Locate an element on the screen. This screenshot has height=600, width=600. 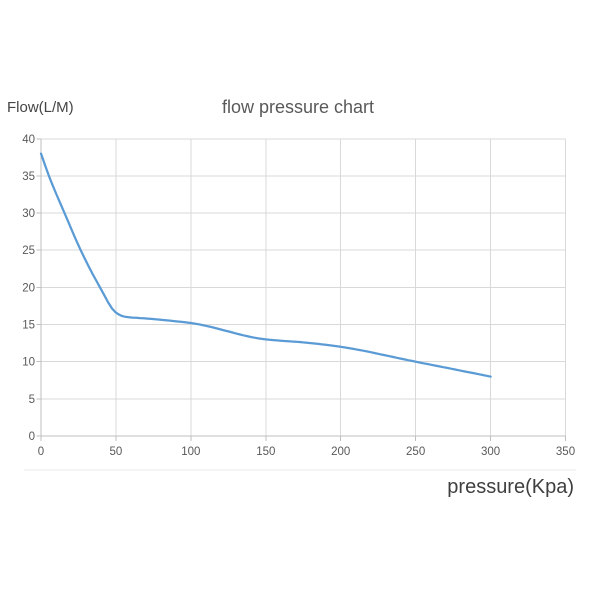
svg-text: pressure(Kpa) is located at coordinates (510, 487).